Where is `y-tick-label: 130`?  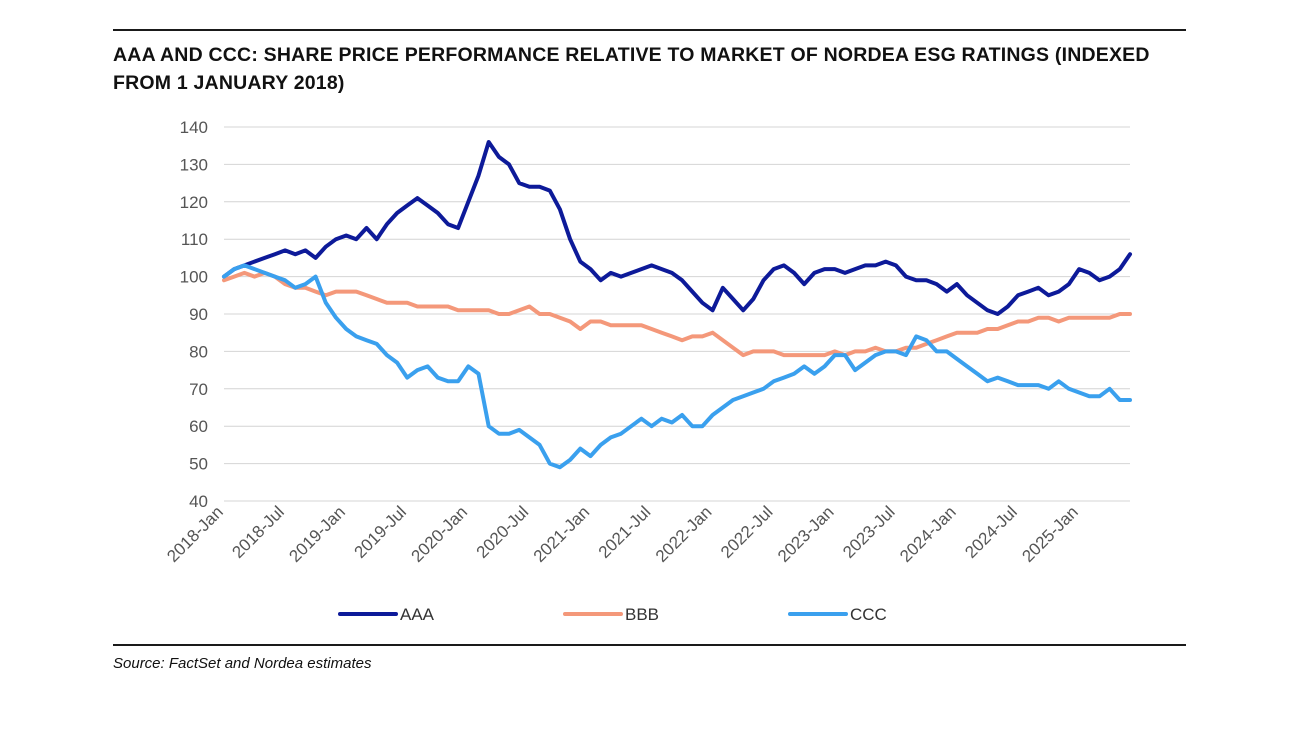 y-tick-label: 130 is located at coordinates (194, 164).